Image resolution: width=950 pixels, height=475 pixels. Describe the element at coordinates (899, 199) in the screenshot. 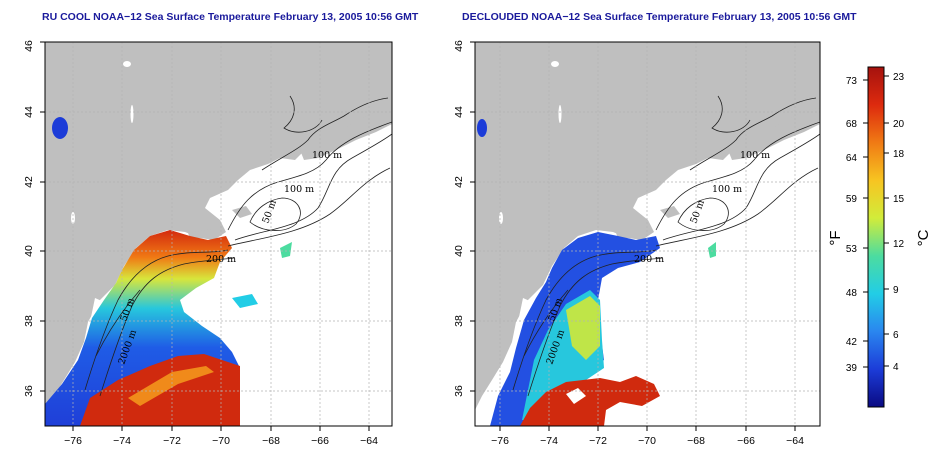

I see `celsius-tick: 15` at that location.